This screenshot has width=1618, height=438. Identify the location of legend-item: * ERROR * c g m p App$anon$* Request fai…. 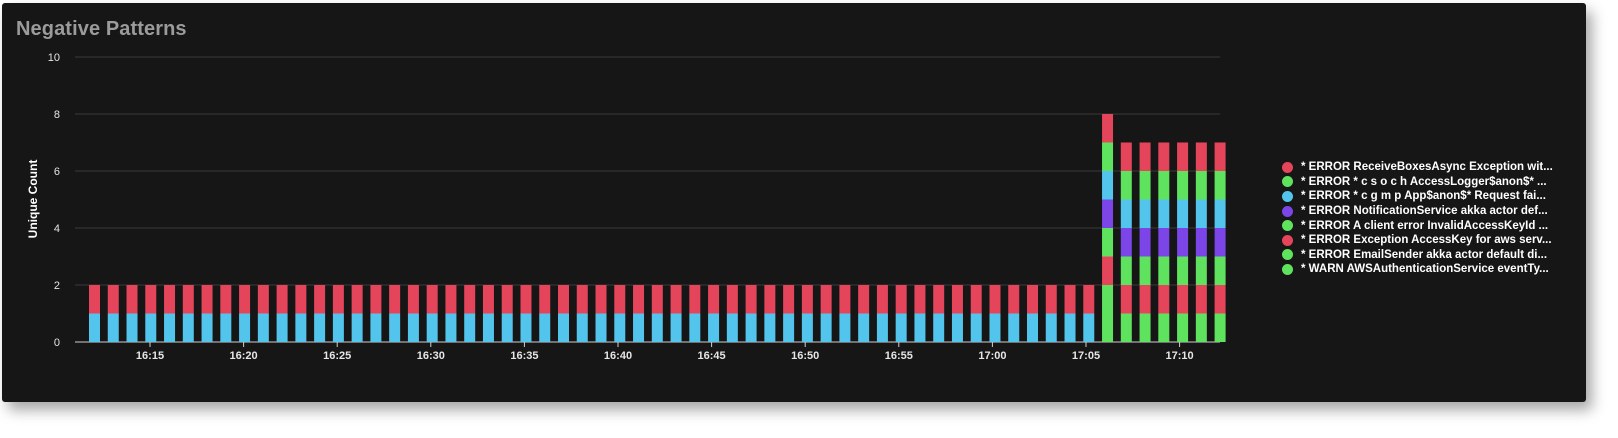
(1417, 196).